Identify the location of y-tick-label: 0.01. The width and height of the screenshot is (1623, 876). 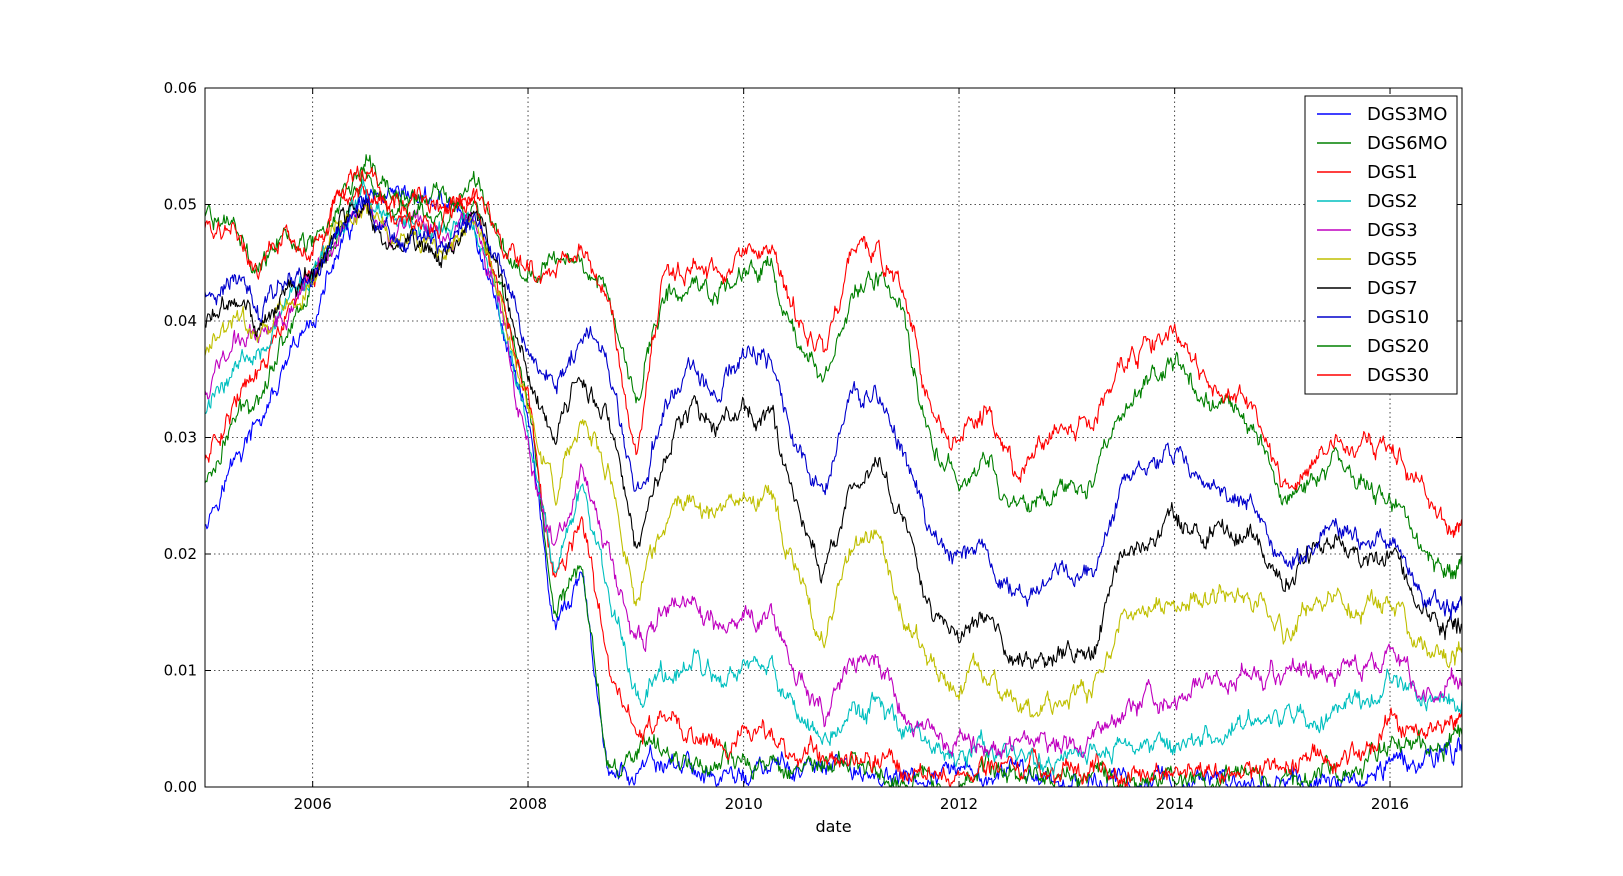
(180, 671).